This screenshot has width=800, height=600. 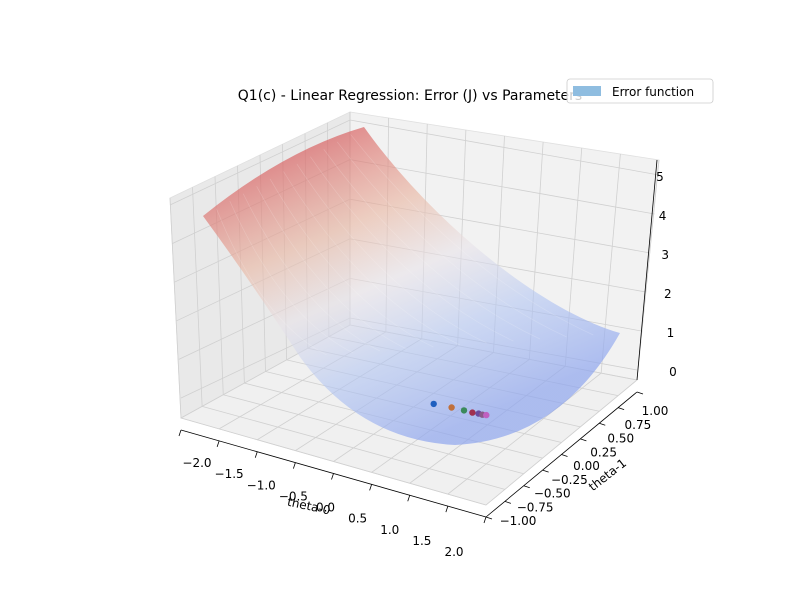 What do you see at coordinates (569, 480) in the screenshot?
I see `y-tick-label: −0.25` at bounding box center [569, 480].